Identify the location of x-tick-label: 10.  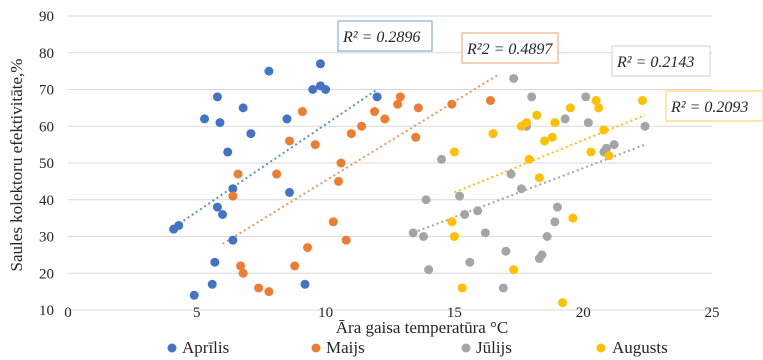
(325, 313).